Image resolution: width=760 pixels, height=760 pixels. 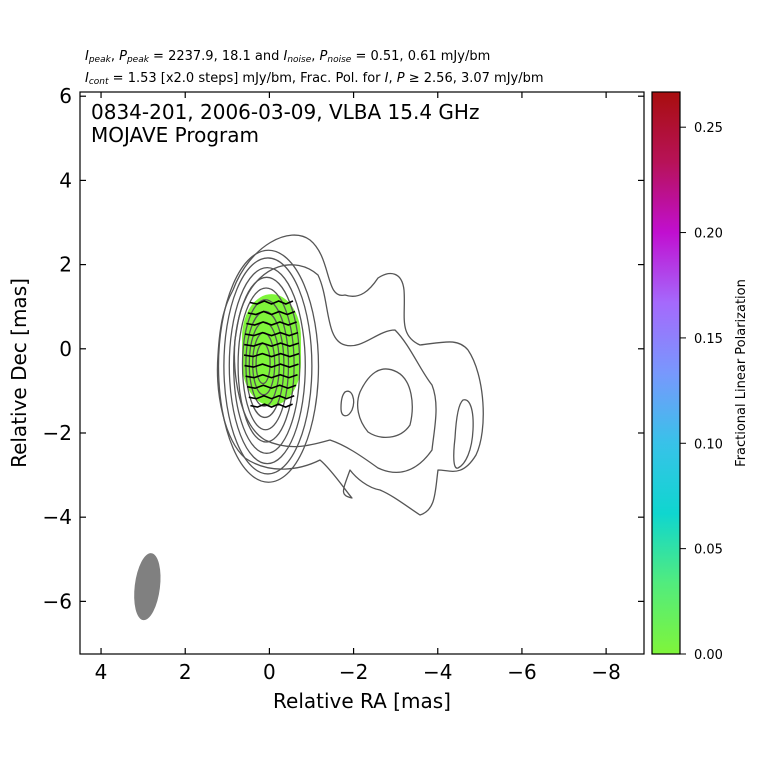 I want to click on colorbar-tick-label: 0.15, so click(x=708, y=339).